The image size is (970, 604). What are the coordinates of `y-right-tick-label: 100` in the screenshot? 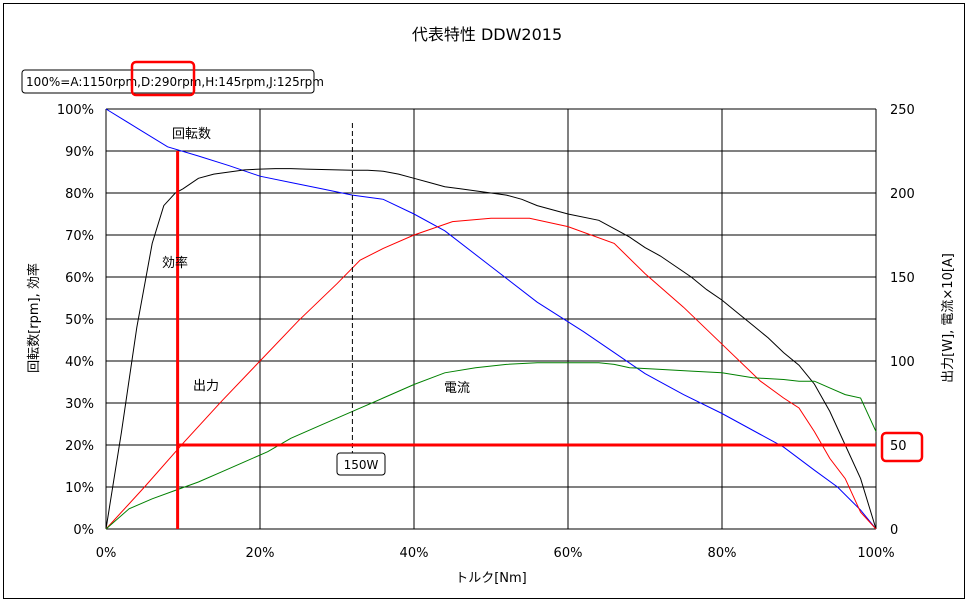 It's located at (902, 362).